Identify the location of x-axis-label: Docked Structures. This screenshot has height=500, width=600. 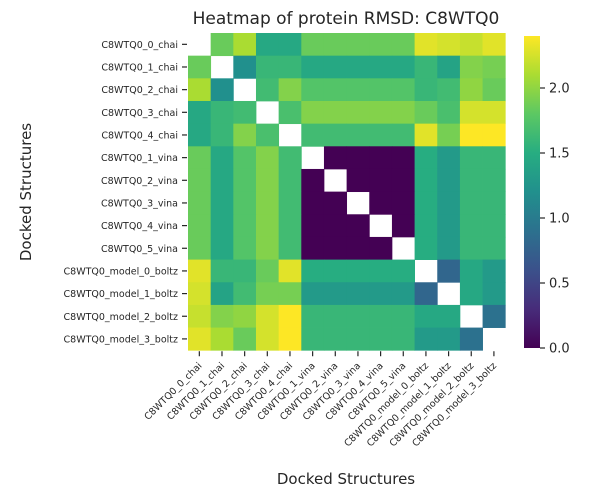
(346, 479).